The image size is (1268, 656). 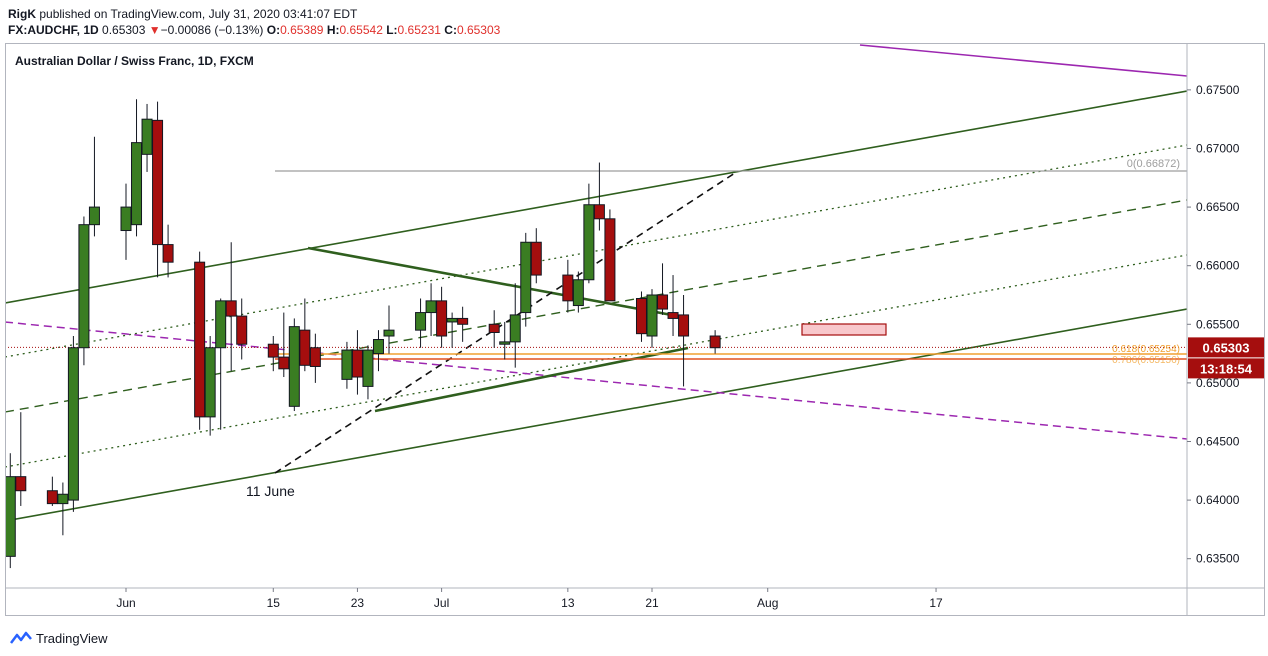 I want to click on price-tick-label: 0.64500, so click(x=1218, y=441).